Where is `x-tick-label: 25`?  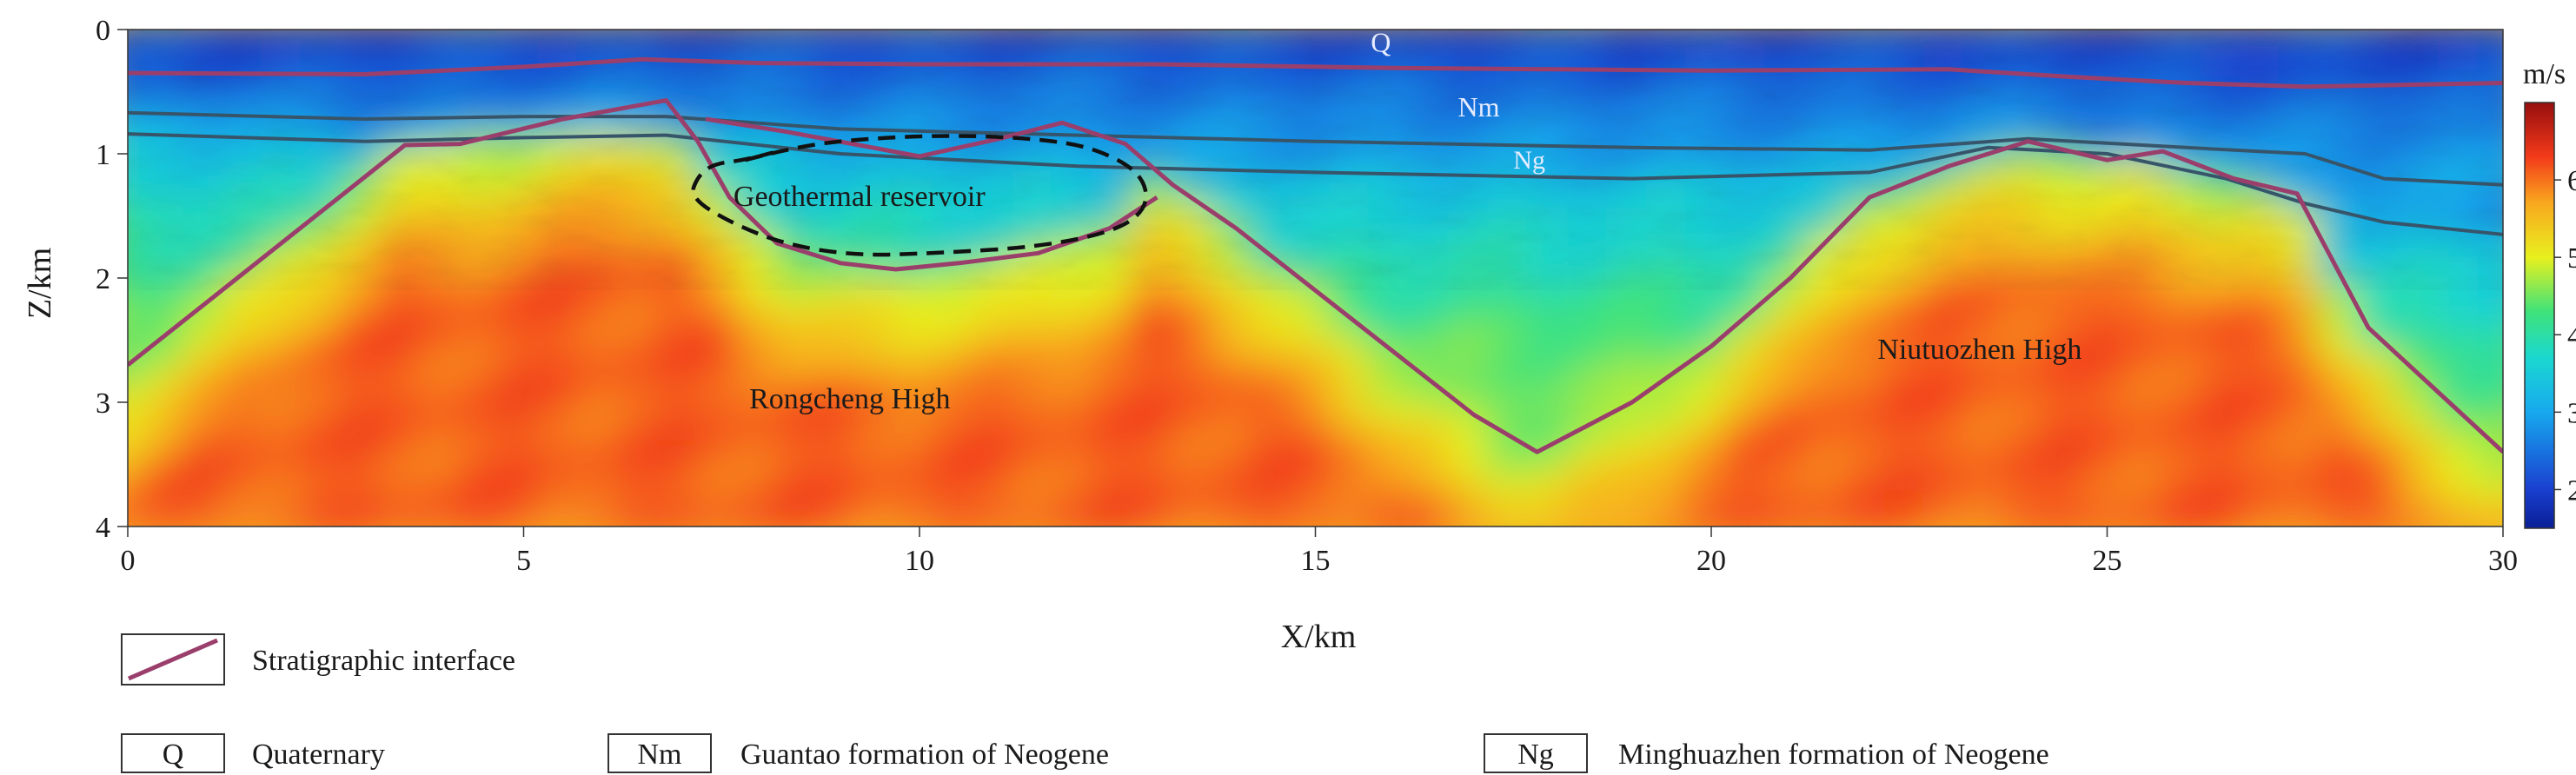
x-tick-label: 25 is located at coordinates (2107, 561).